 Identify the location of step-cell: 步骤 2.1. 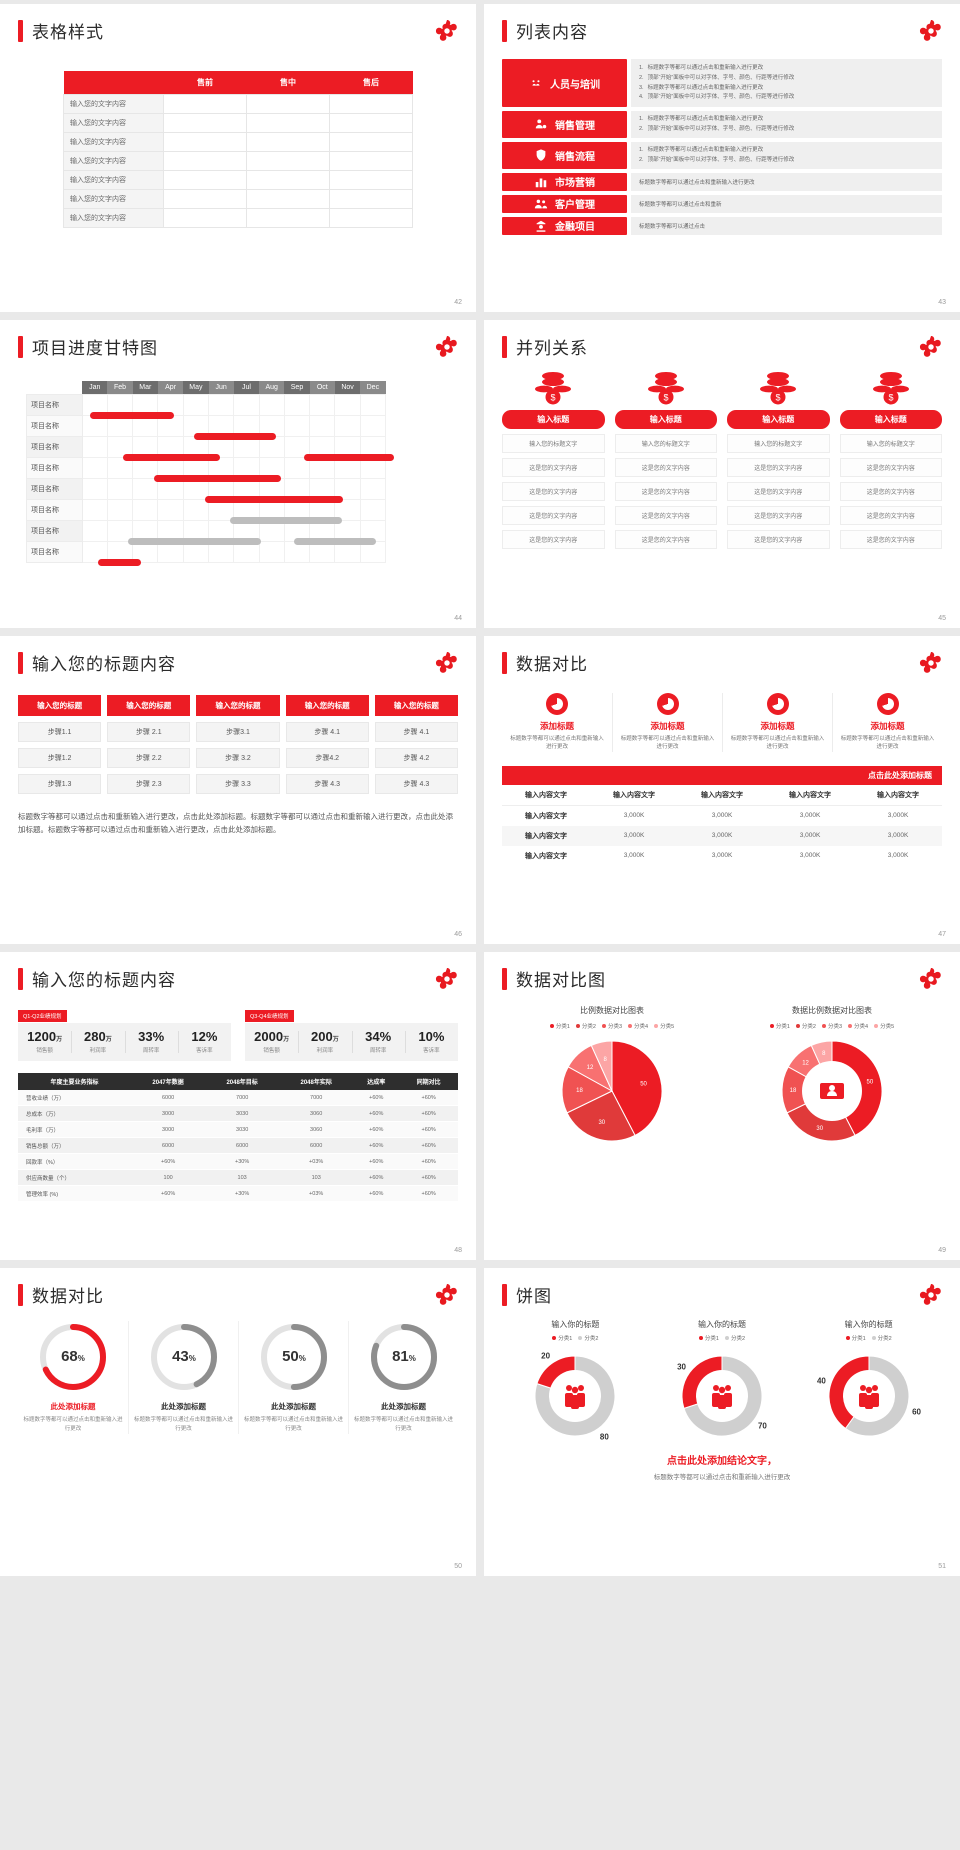
(149, 732).